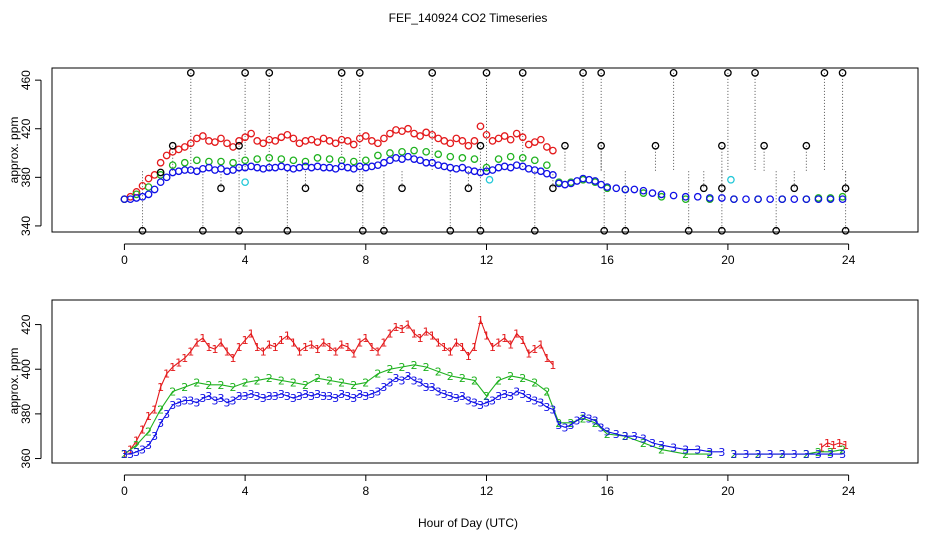  What do you see at coordinates (468, 18) in the screenshot?
I see `figure-title: FEF_140924 CO2 Timeseries` at bounding box center [468, 18].